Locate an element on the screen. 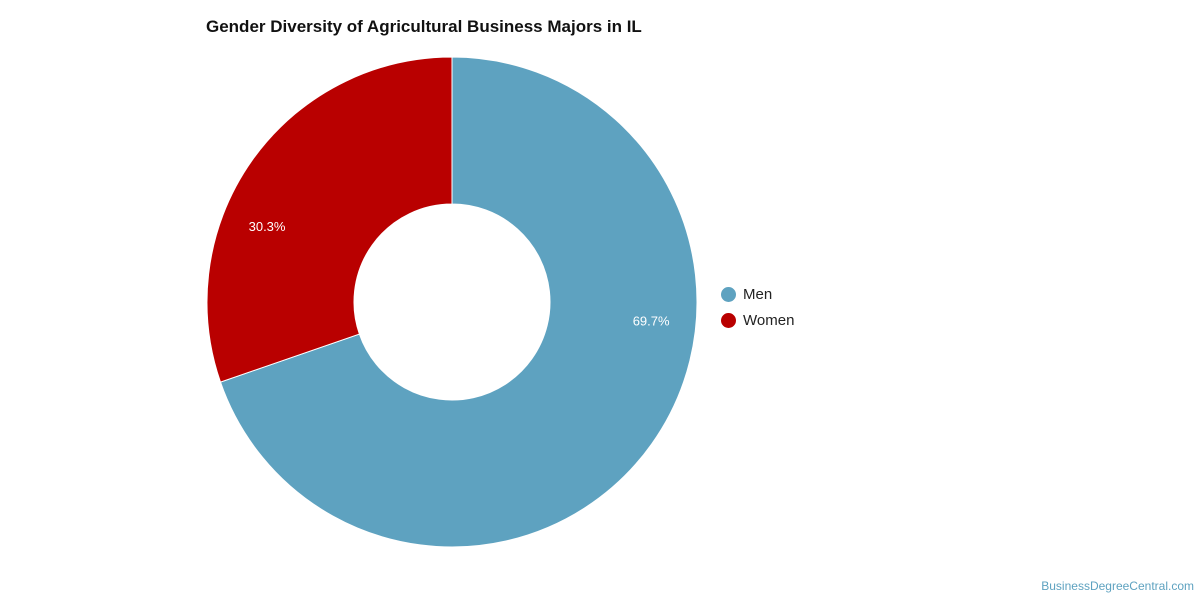  legend: Men Women is located at coordinates (757, 307).